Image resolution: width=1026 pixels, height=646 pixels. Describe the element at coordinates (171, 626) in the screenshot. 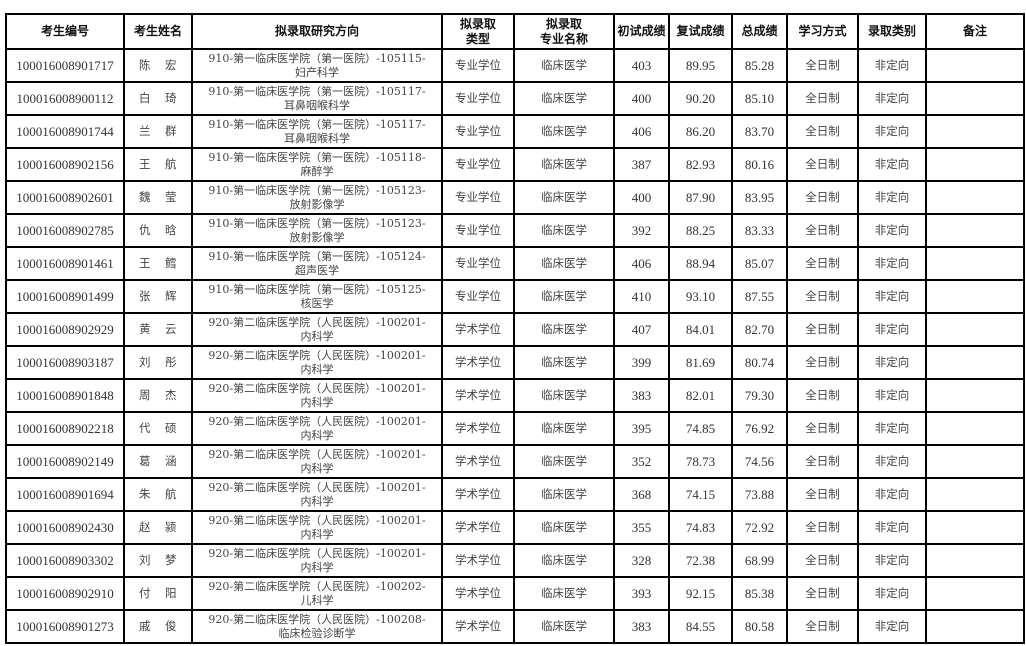

I see `given-name: 俊` at that location.